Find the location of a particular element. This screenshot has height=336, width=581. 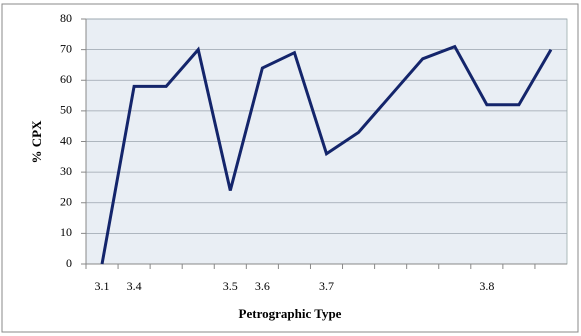

y-tick-label: 10 is located at coordinates (66, 232).